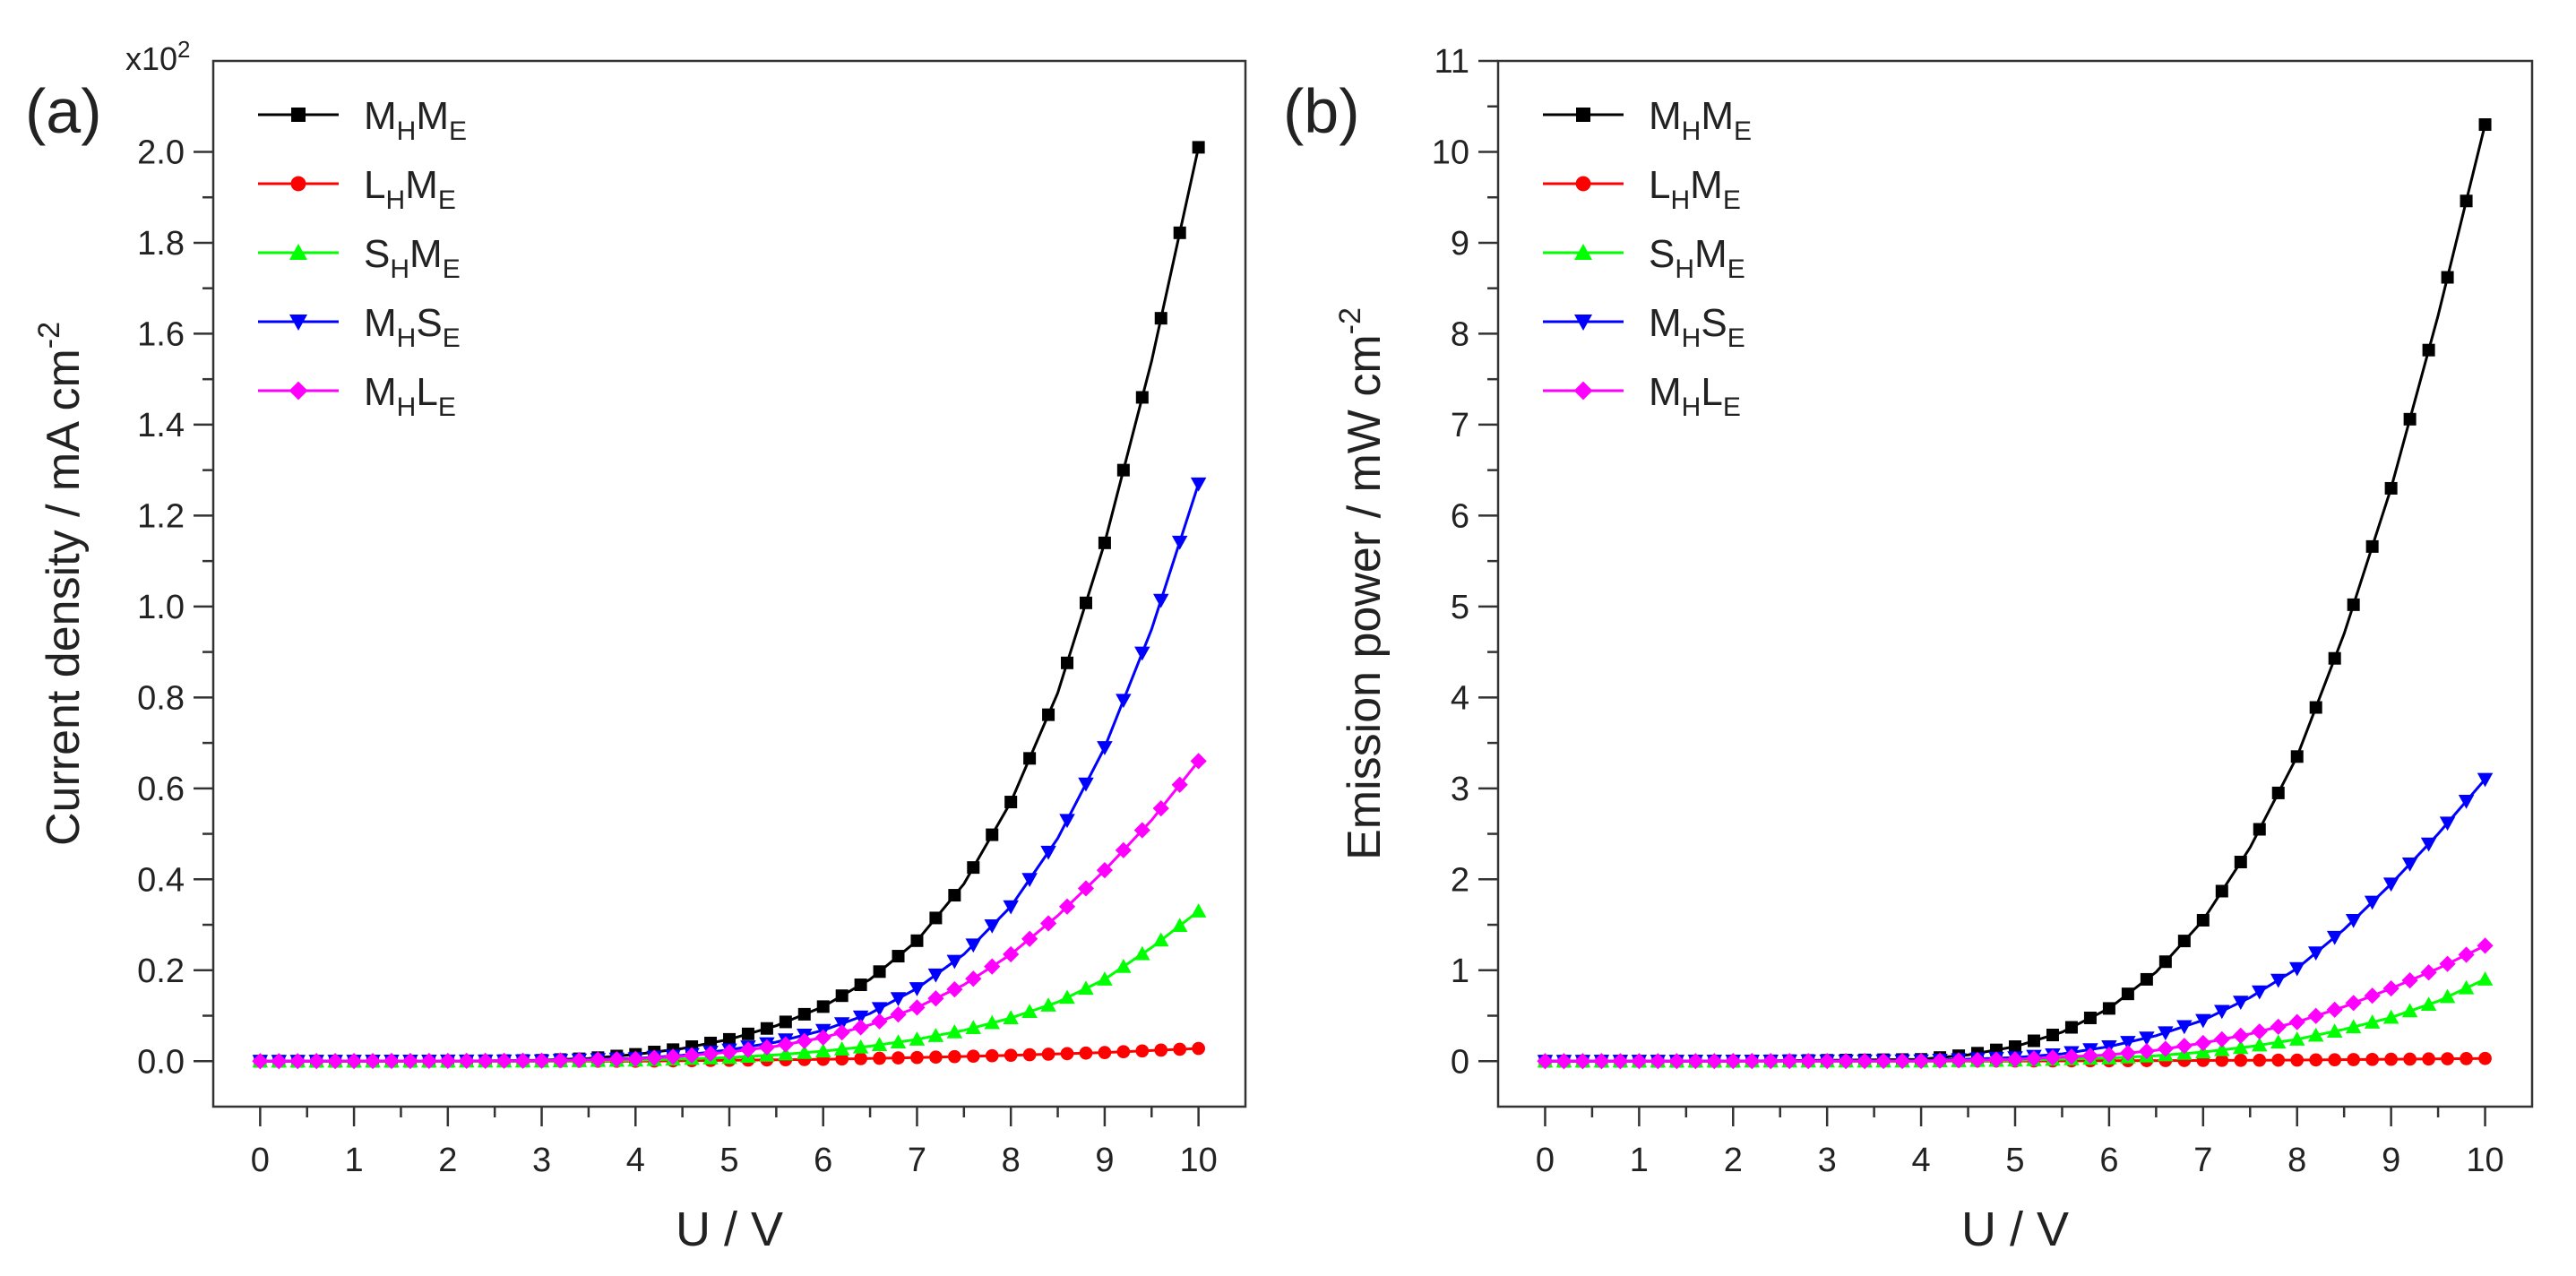  Describe the element at coordinates (1701, 120) in the screenshot. I see `legend-label: MHME` at that location.